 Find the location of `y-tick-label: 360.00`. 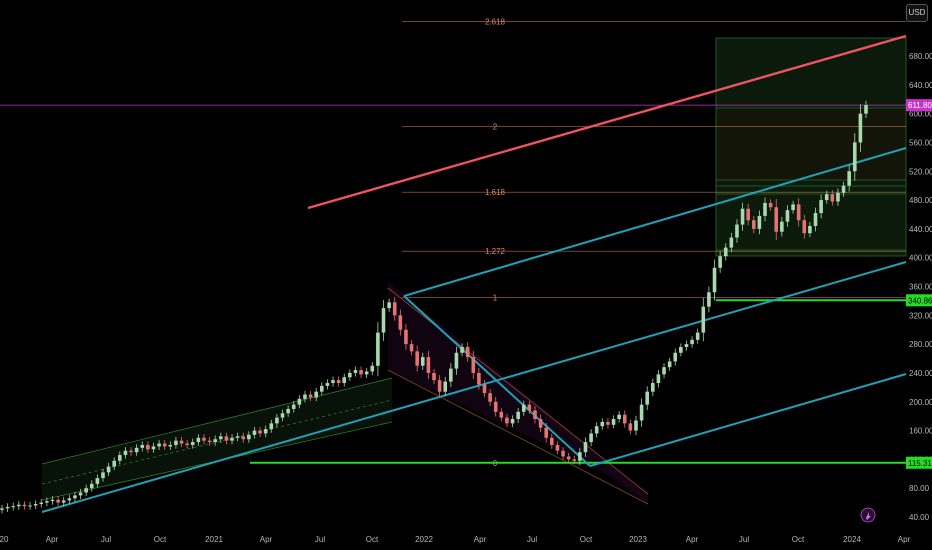

y-tick-label: 360.00 is located at coordinates (920, 287).